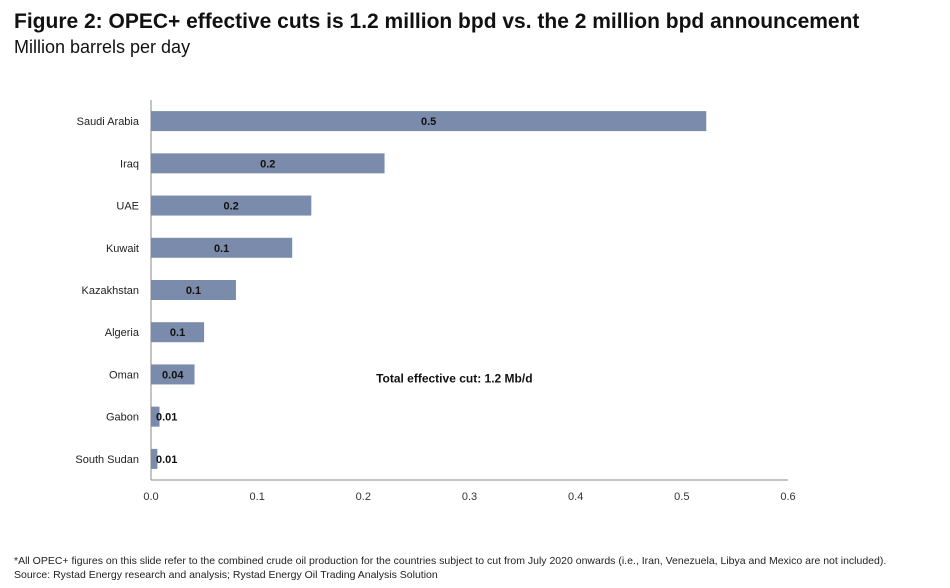 The height and width of the screenshot is (588, 950). I want to click on annotation: Total effective cut: 1.2 Mb/d, so click(454, 378).